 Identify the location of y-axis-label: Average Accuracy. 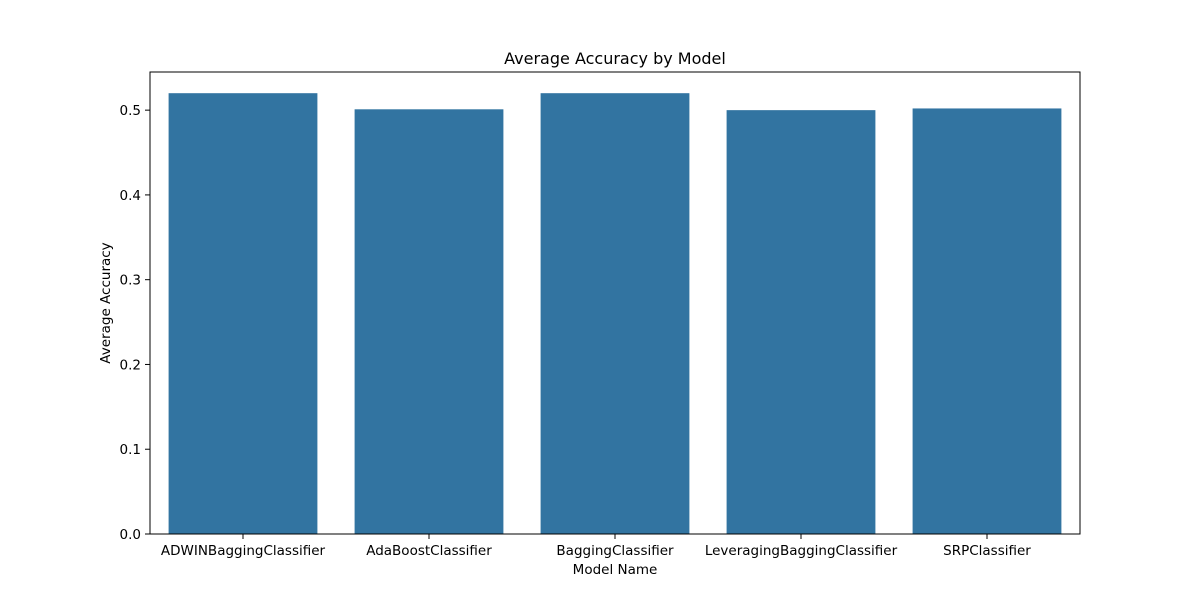
(106, 302).